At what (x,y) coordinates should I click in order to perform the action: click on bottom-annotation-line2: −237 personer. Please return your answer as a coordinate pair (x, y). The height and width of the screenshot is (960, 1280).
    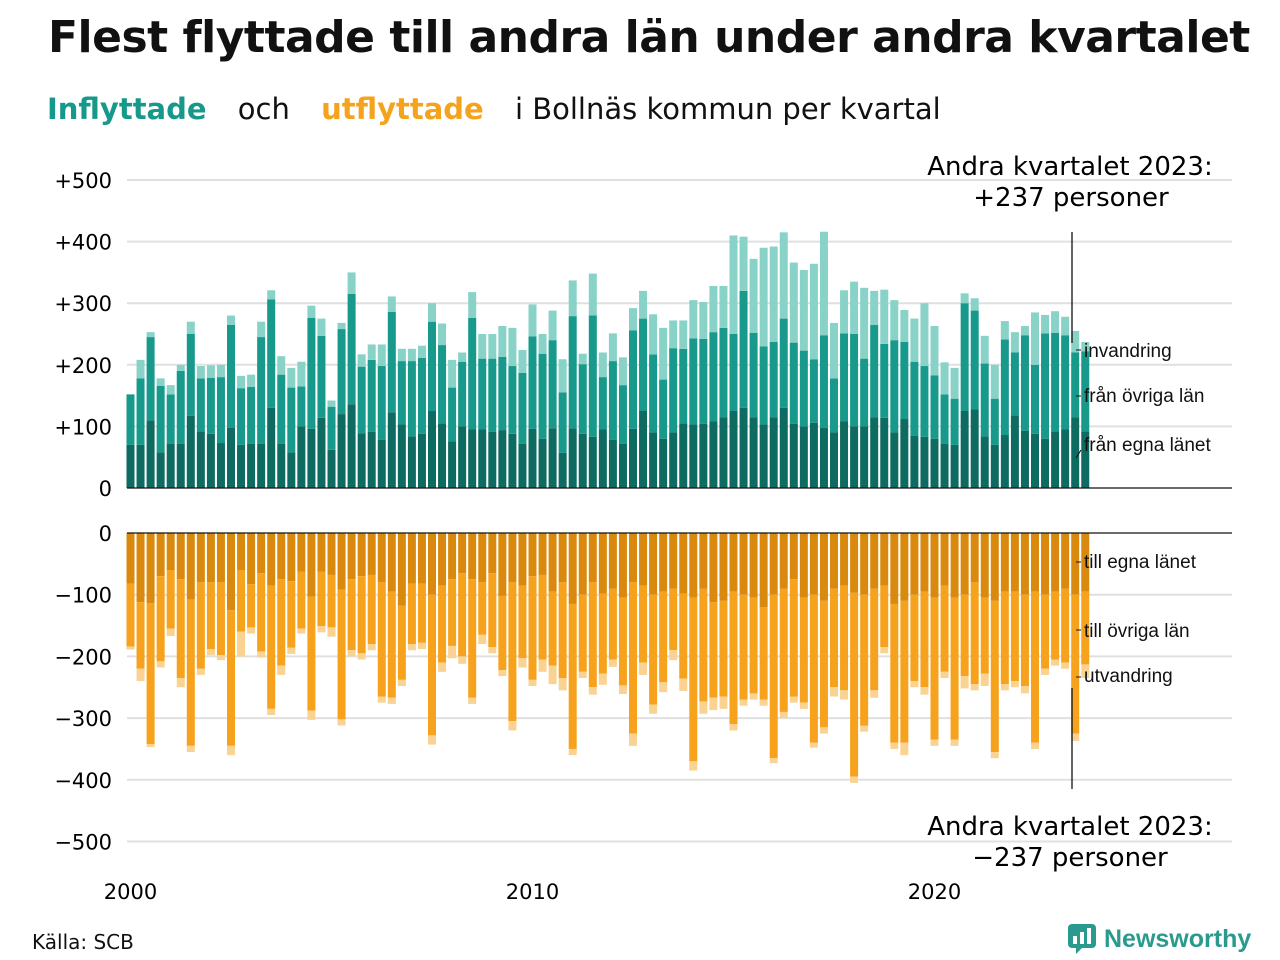
    Looking at the image, I should click on (1070, 858).